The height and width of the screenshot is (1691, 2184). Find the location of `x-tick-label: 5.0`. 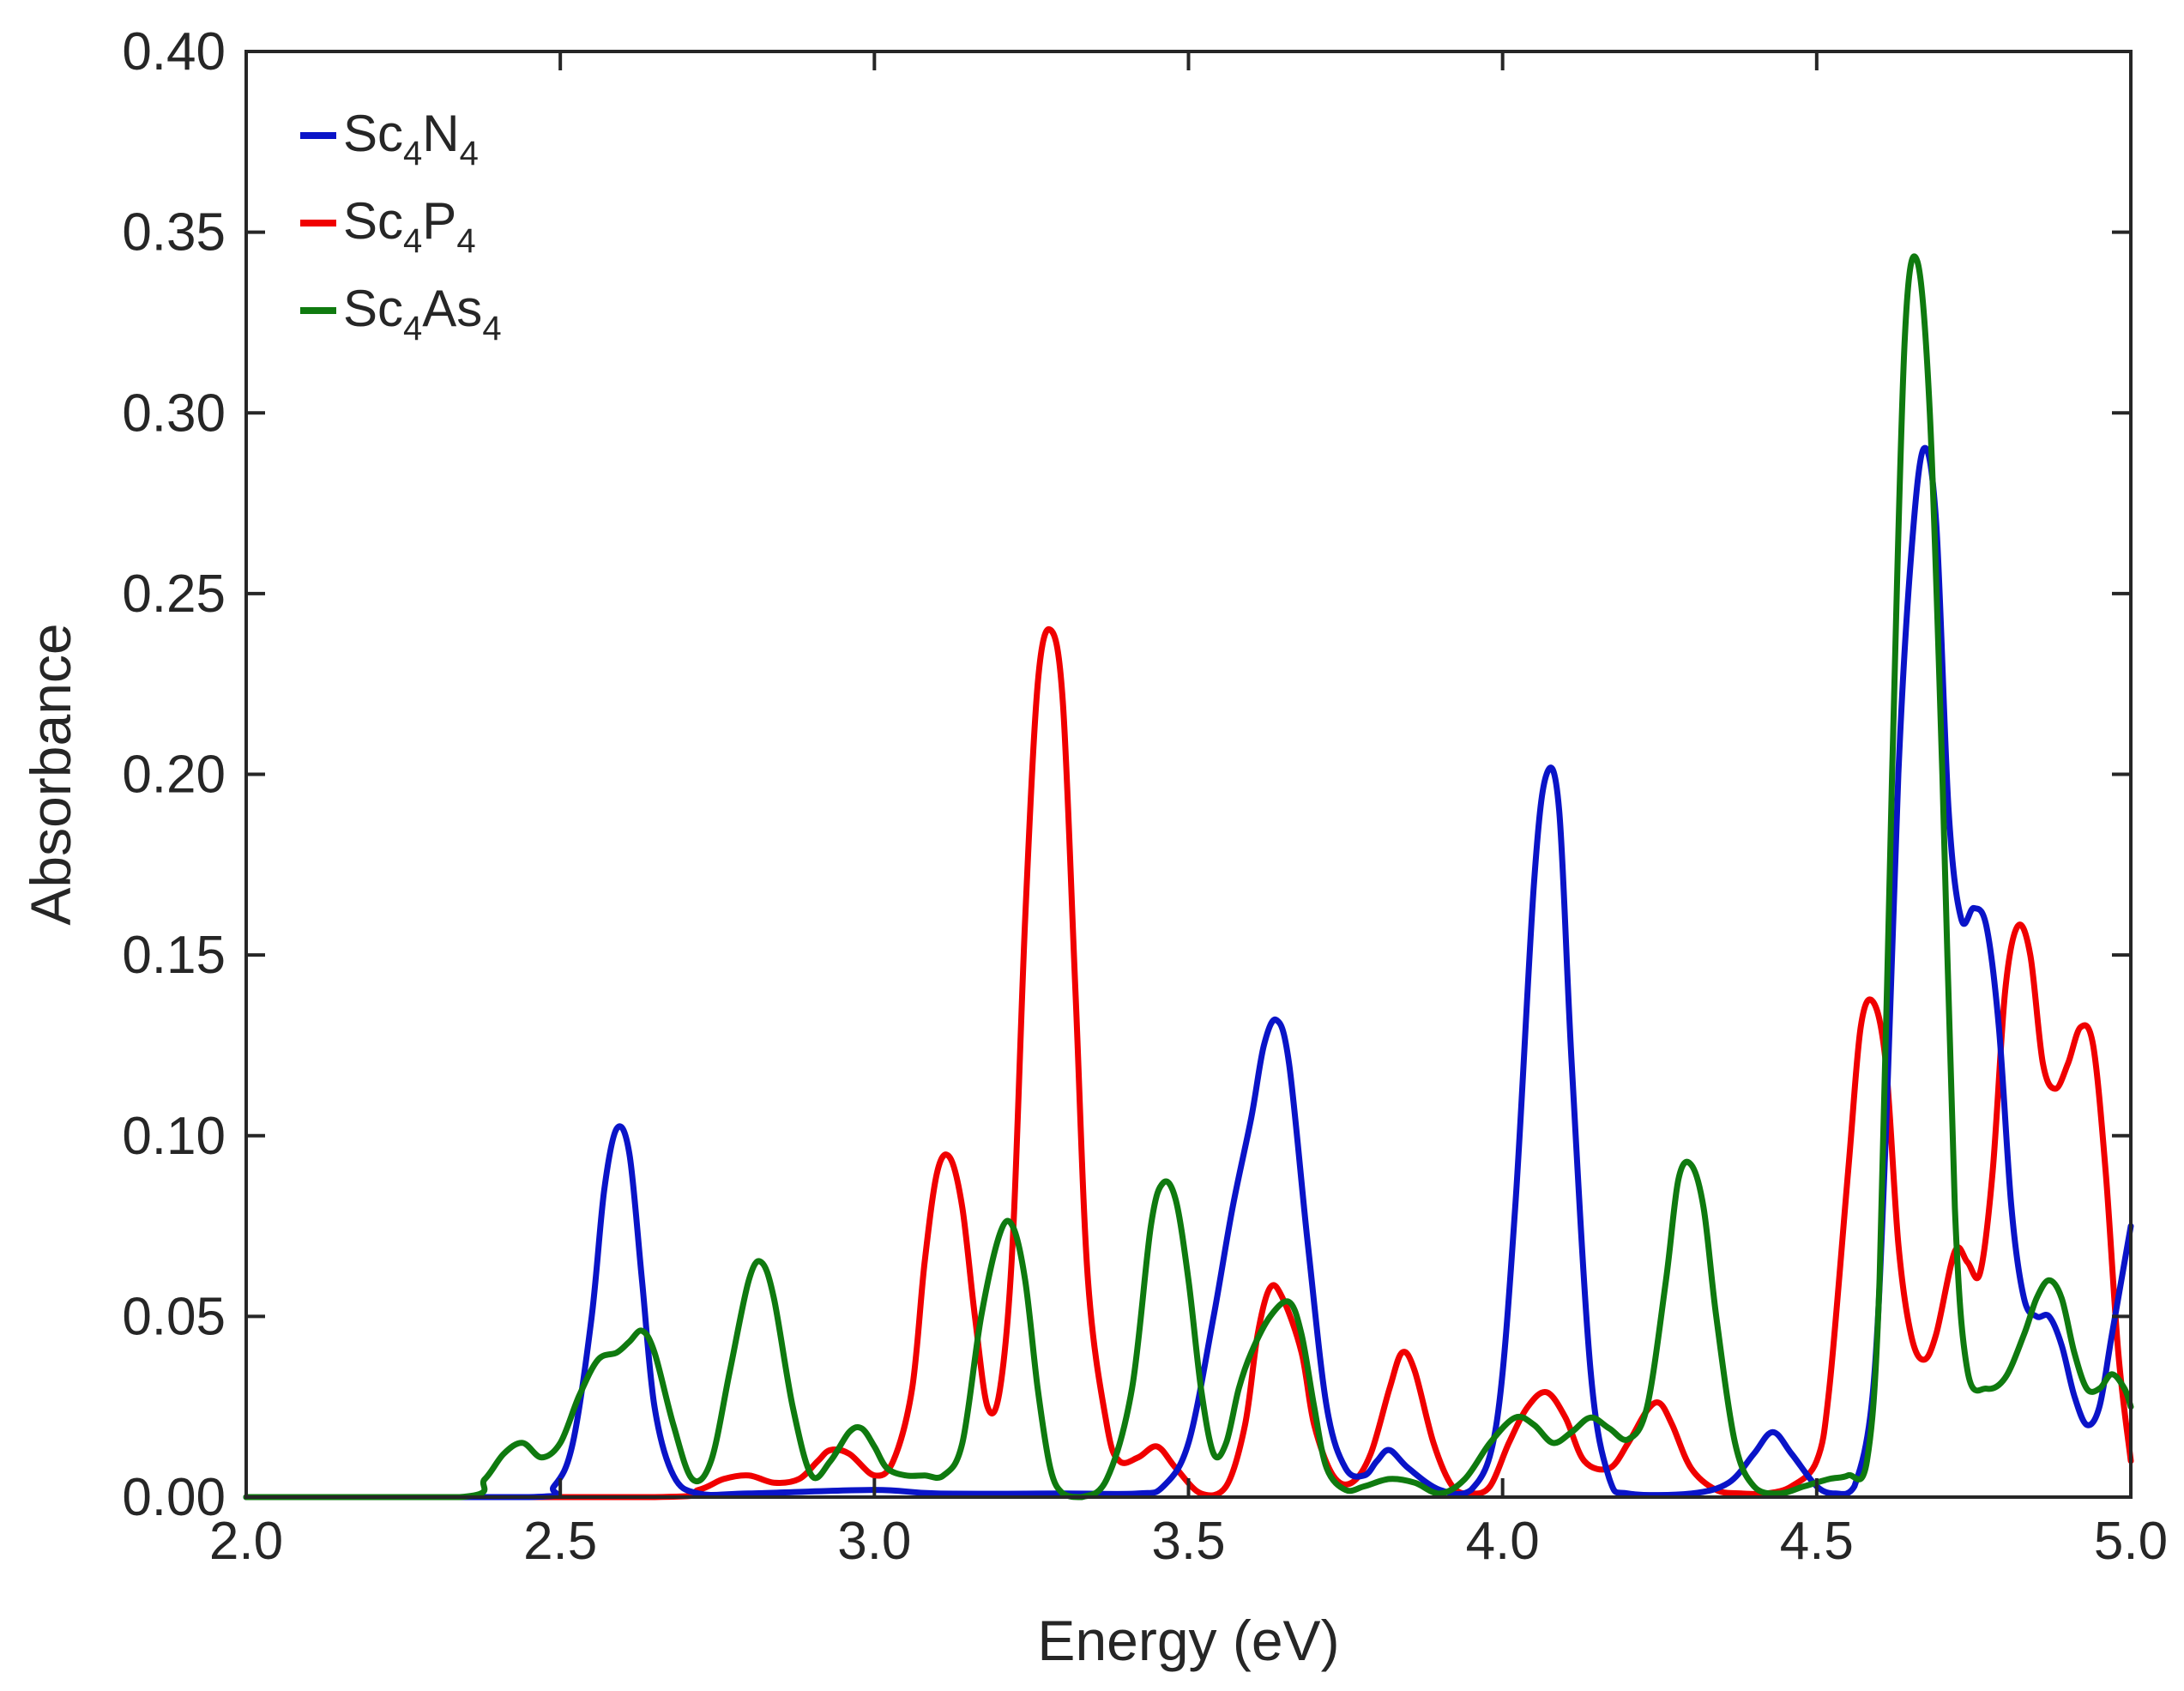

x-tick-label: 5.0 is located at coordinates (2131, 1542).